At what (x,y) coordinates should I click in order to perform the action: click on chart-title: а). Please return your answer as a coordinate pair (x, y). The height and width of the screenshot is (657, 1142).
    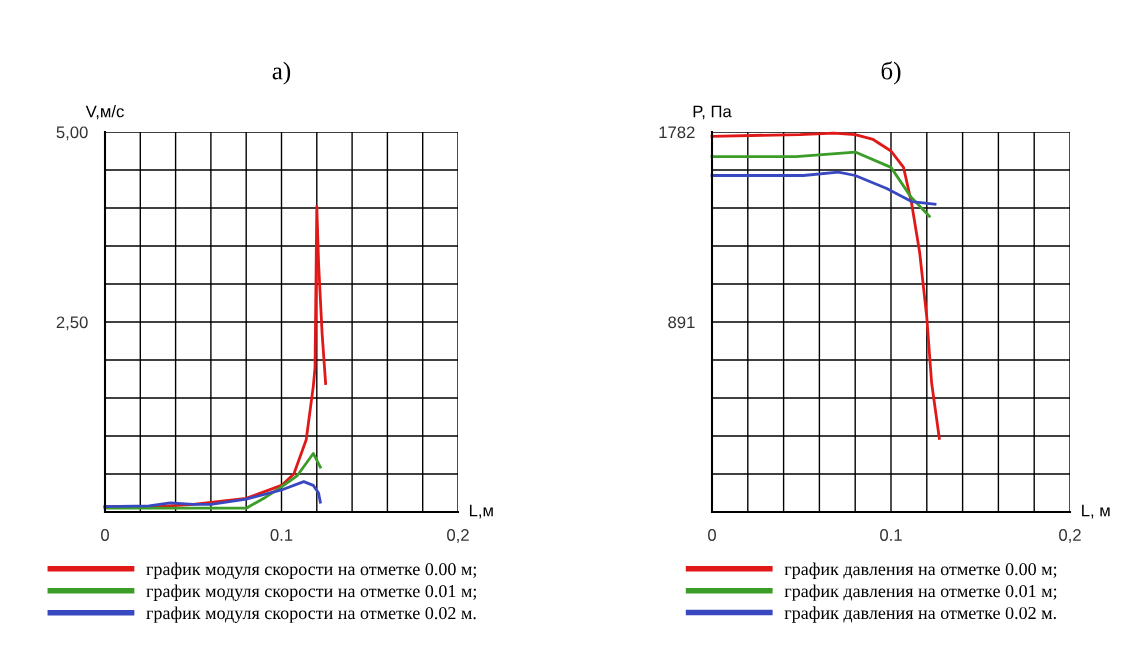
    Looking at the image, I should click on (281, 73).